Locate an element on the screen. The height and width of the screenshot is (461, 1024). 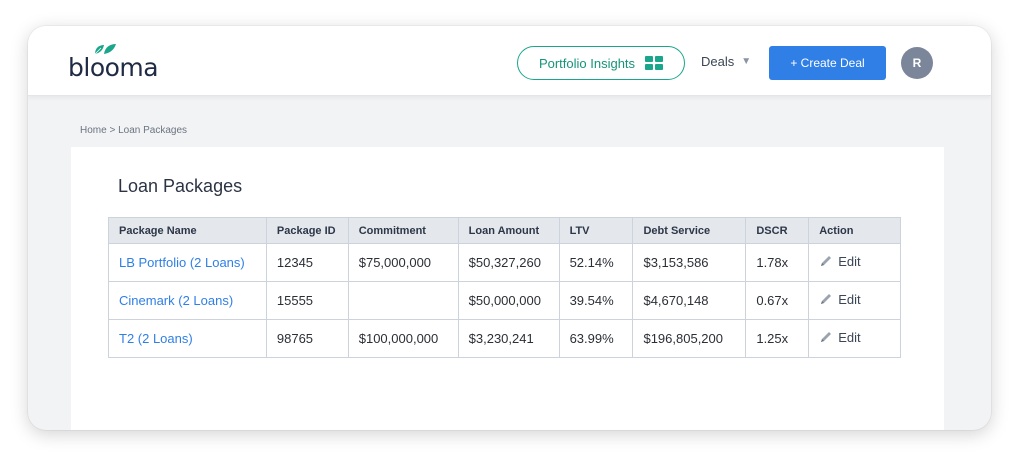
blooma-logo: blooma is located at coordinates (113, 63).